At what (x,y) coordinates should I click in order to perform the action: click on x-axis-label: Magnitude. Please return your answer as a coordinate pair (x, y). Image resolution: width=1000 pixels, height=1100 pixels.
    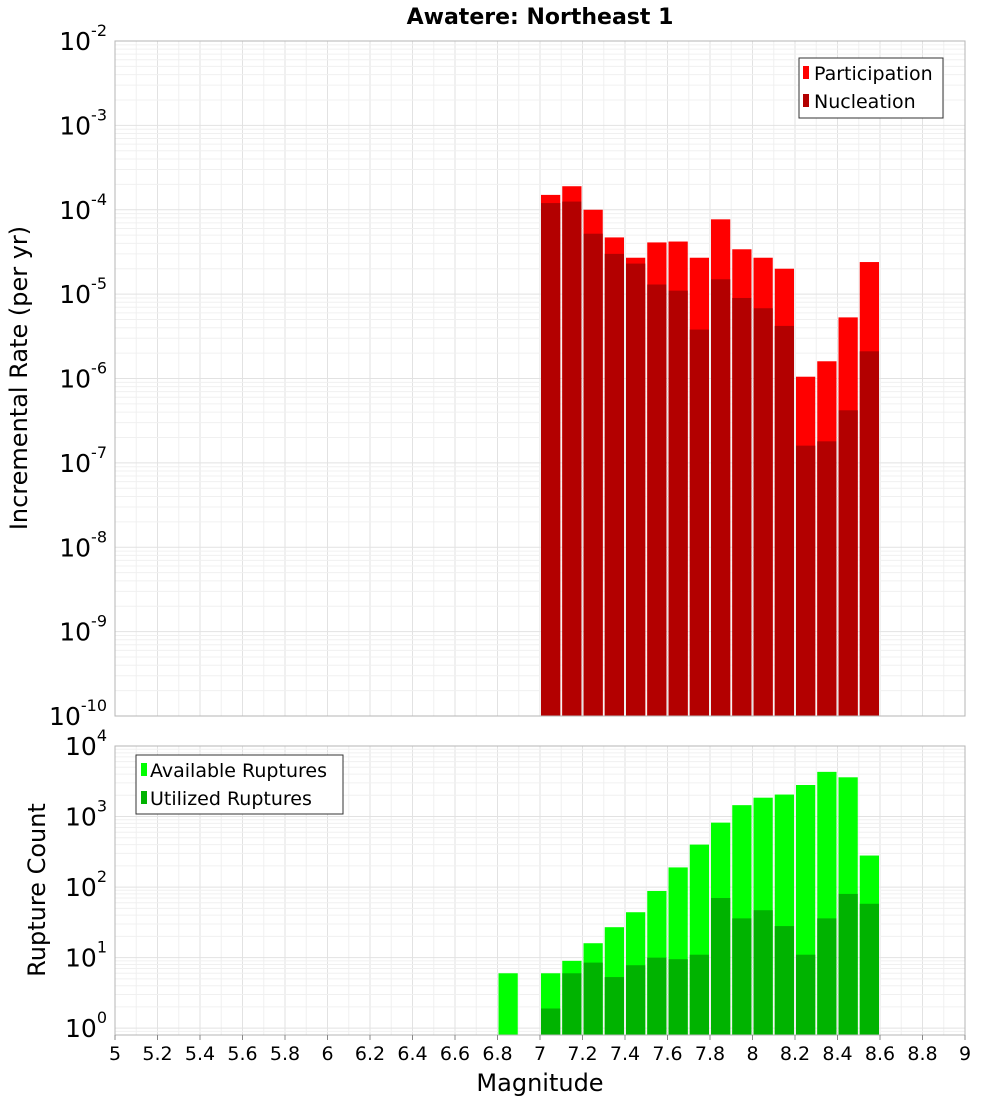
    Looking at the image, I should click on (539, 1083).